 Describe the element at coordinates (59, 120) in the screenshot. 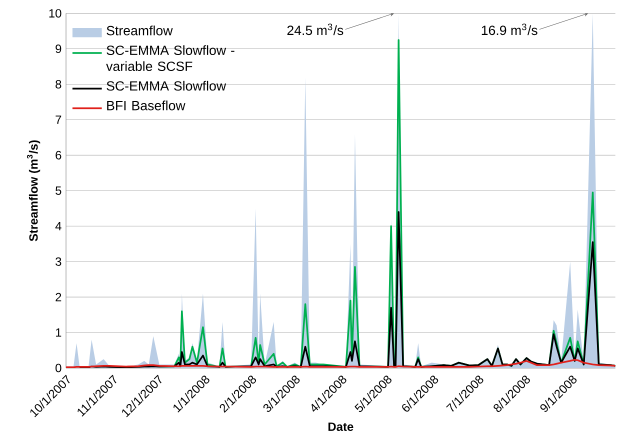

I see `y-tick-label: 7` at that location.